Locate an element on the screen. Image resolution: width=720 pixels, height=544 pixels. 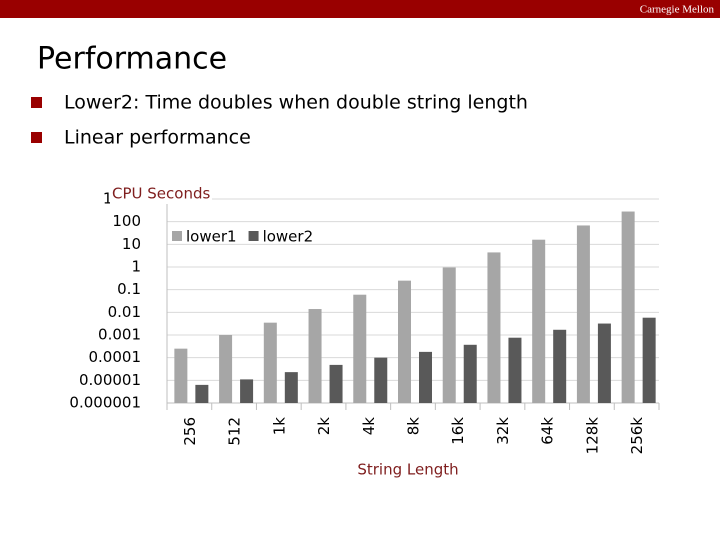
slide-title: Performance is located at coordinates (132, 59).